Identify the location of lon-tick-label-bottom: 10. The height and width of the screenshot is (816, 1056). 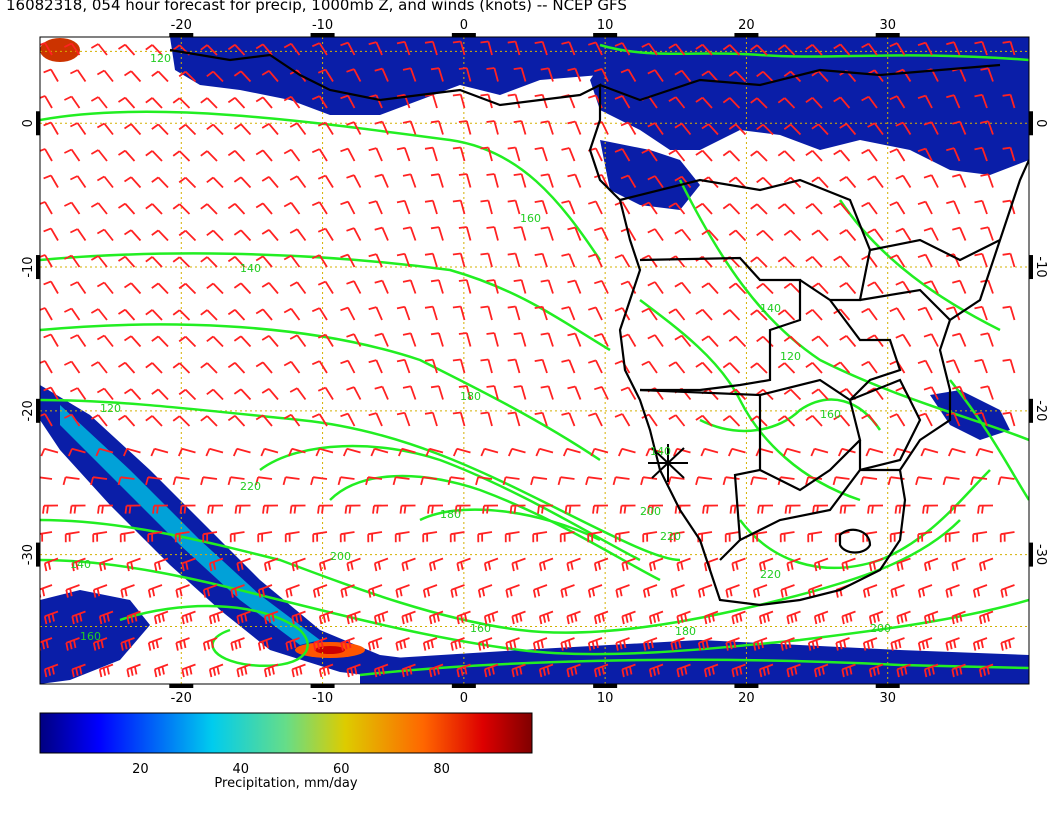
(605, 698).